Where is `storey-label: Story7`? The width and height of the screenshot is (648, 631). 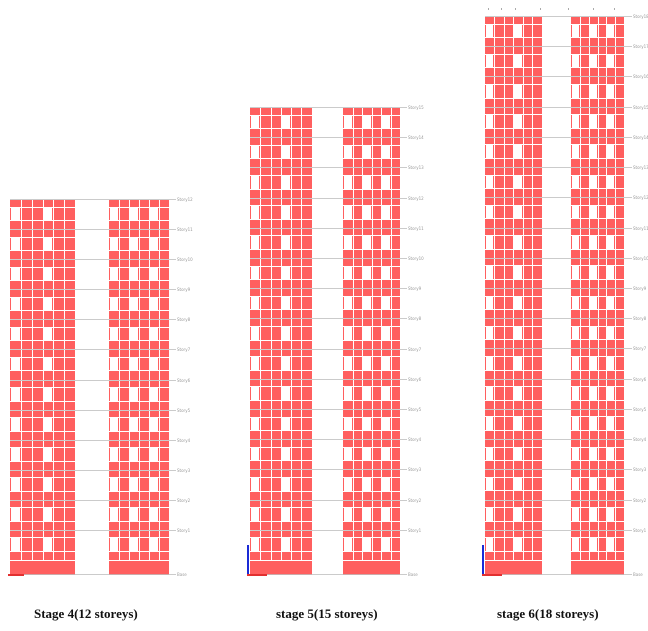
storey-label: Story7 is located at coordinates (184, 350).